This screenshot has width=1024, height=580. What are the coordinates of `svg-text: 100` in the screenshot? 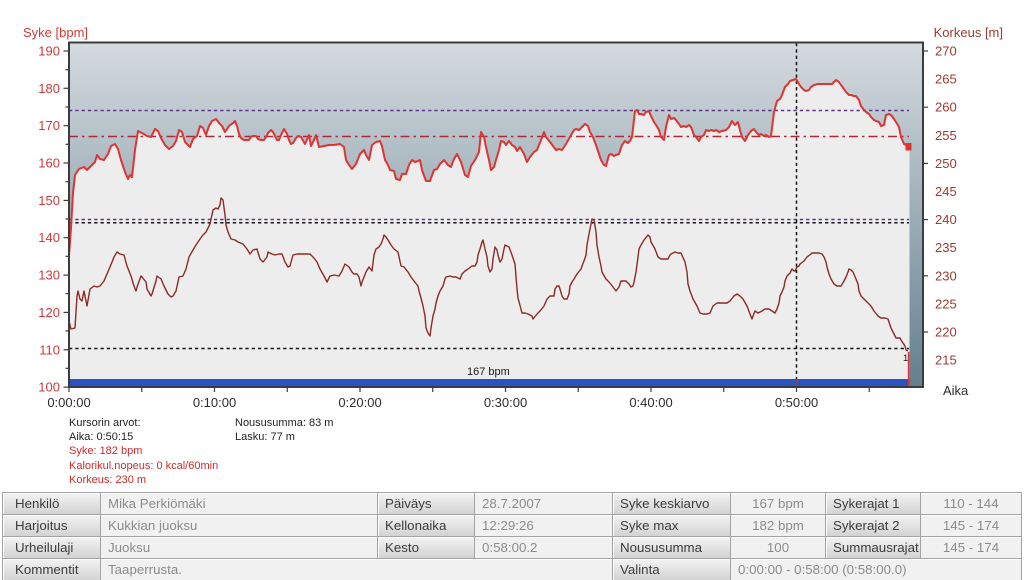 It's located at (49, 387).